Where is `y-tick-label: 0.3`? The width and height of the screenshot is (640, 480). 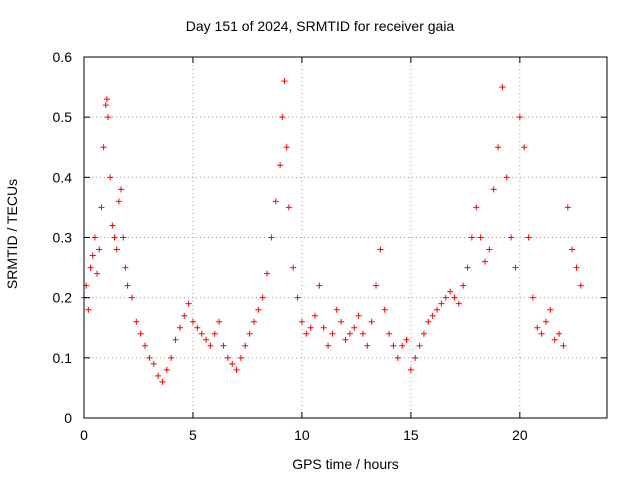
y-tick-label: 0.3 is located at coordinates (63, 238).